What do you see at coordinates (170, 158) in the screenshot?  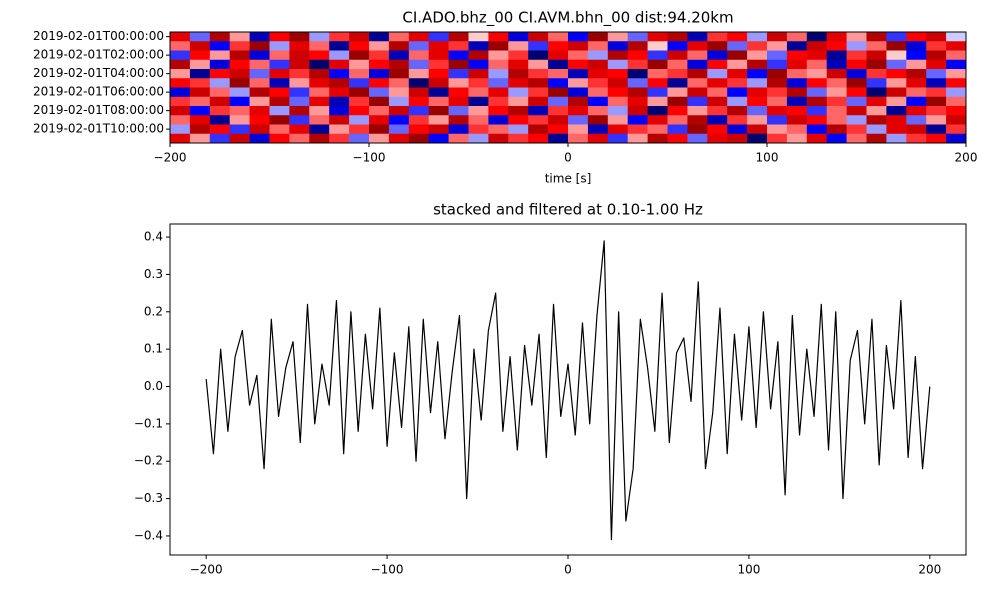 I see `x-tick-label: −200` at bounding box center [170, 158].